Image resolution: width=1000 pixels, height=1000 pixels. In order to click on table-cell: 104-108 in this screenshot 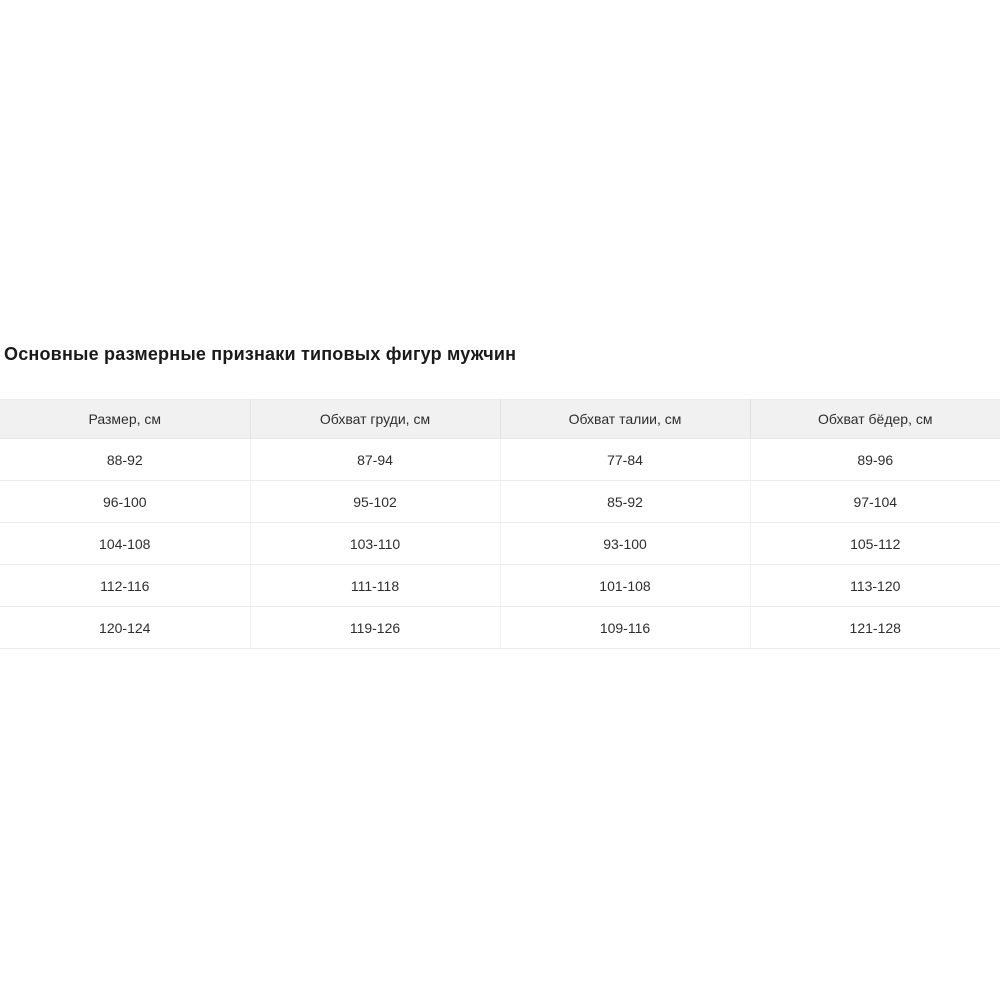, I will do `click(125, 543)`.